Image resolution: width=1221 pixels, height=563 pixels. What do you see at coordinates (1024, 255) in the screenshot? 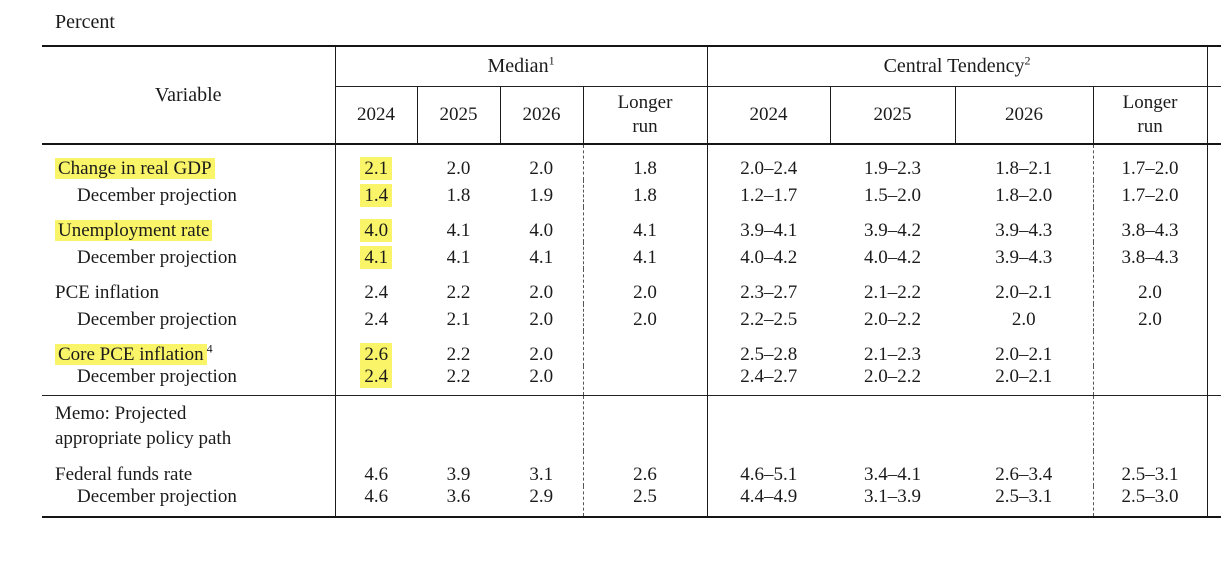
I see `cell-ct-2026: 3.9–4.3` at bounding box center [1024, 255].